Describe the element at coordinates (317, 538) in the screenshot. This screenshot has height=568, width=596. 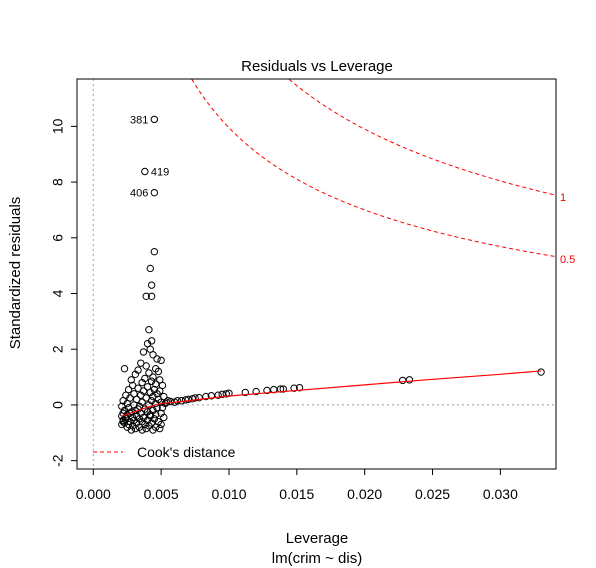
I see `x-axis-label: Leverage` at that location.